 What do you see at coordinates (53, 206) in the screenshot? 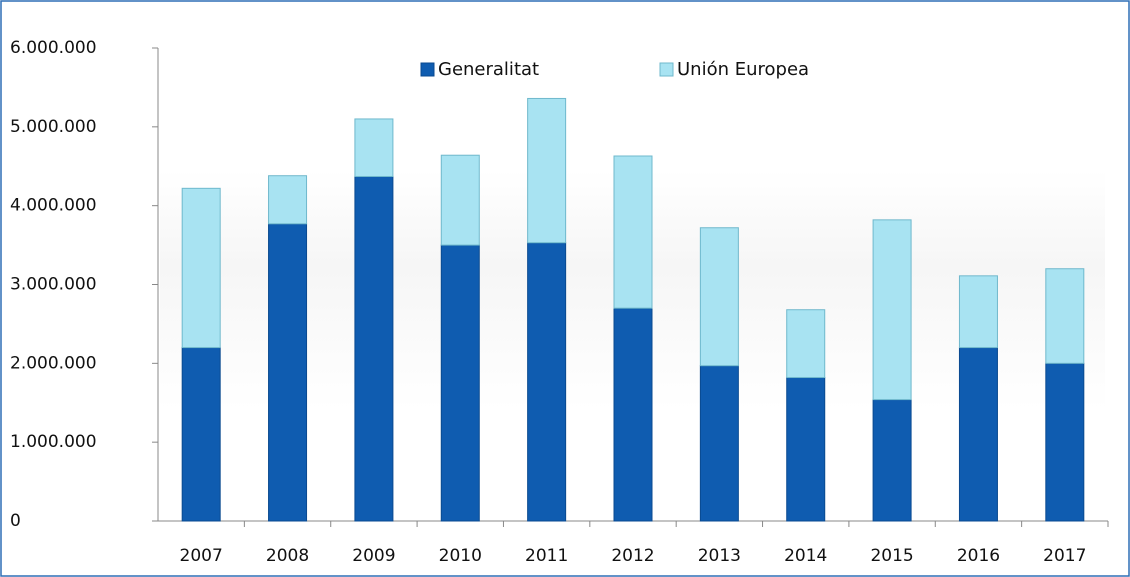
I see `y-tick-label: 4.000.000` at bounding box center [53, 206].